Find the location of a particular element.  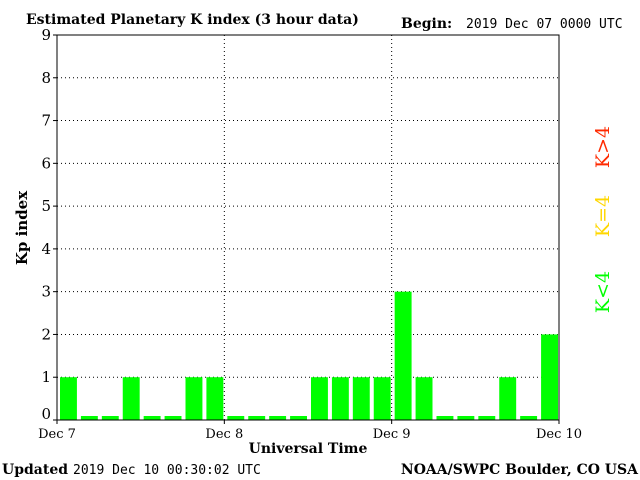

legend-below-4: K<4 is located at coordinates (603, 292).